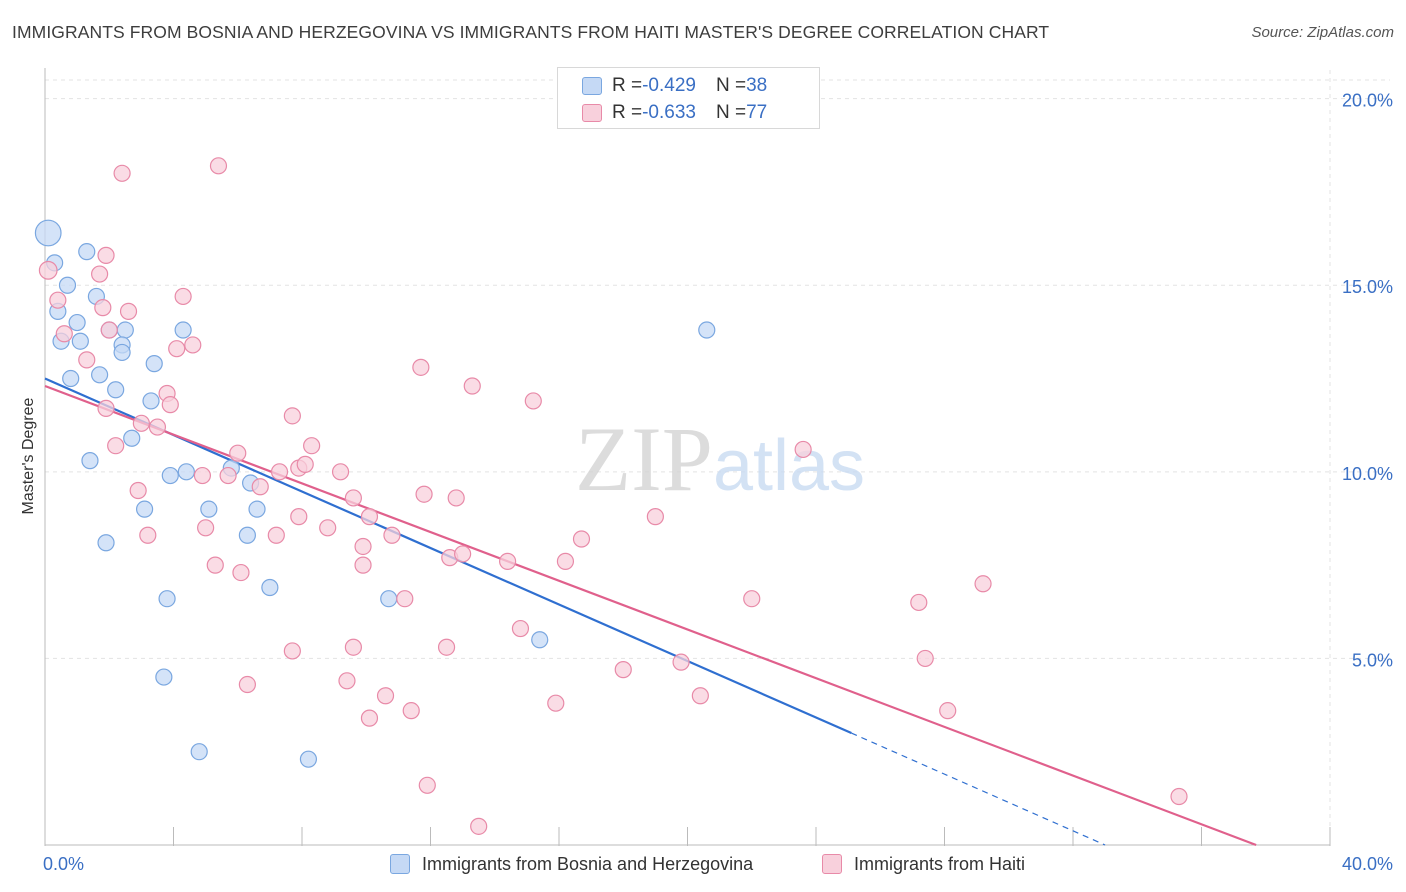 The image size is (1406, 892). I want to click on haiti-swatch, so click(592, 113).